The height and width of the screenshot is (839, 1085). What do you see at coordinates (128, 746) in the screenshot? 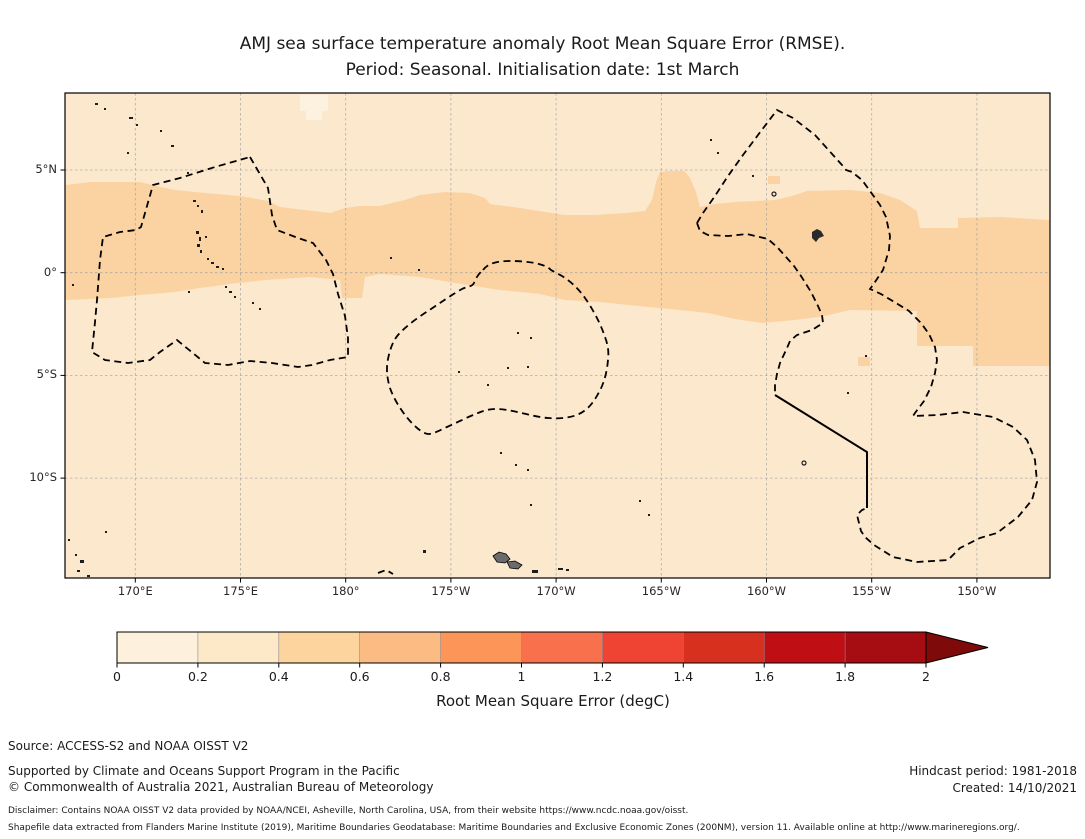
I see `source-text: Source: ACCESS-S2 and NOAA OISST V2` at bounding box center [128, 746].